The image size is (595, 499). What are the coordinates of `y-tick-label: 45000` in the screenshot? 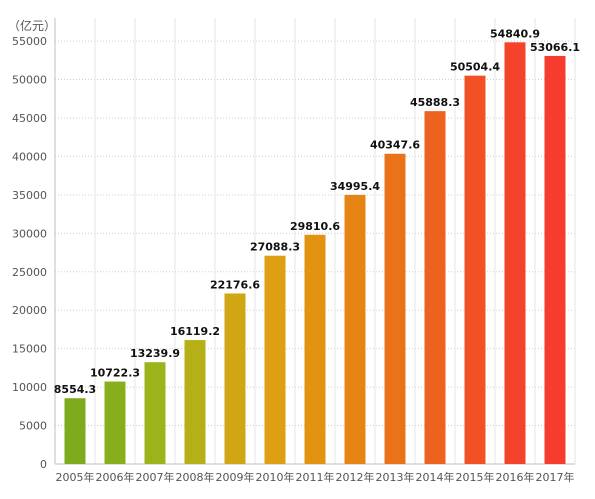 It's located at (29, 118).